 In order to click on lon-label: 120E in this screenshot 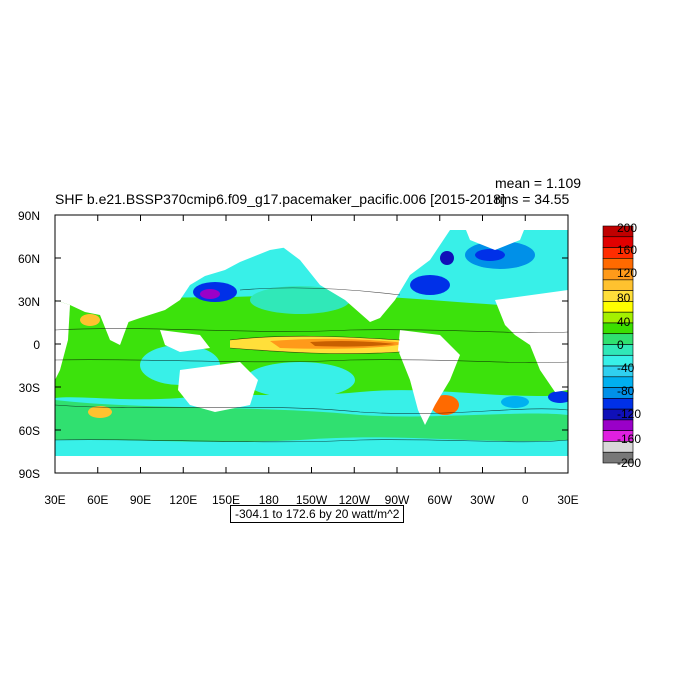, I will do `click(183, 500)`.